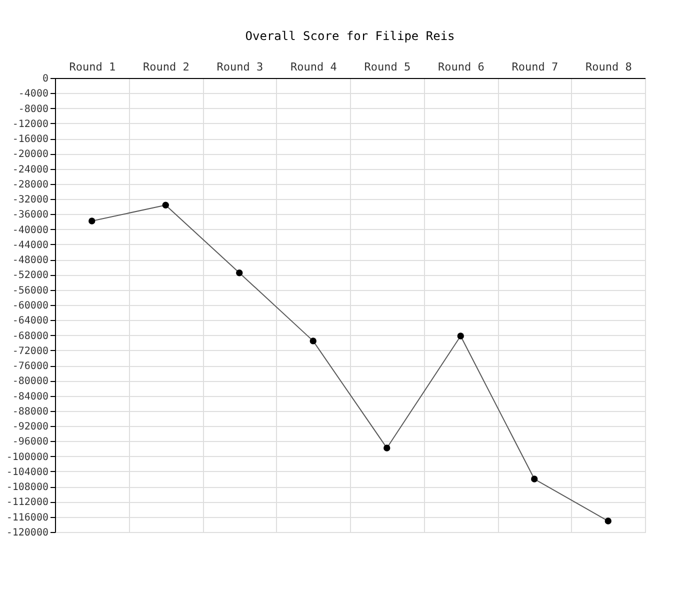  What do you see at coordinates (30, 200) in the screenshot?
I see `y-tick-label: -32000` at bounding box center [30, 200].